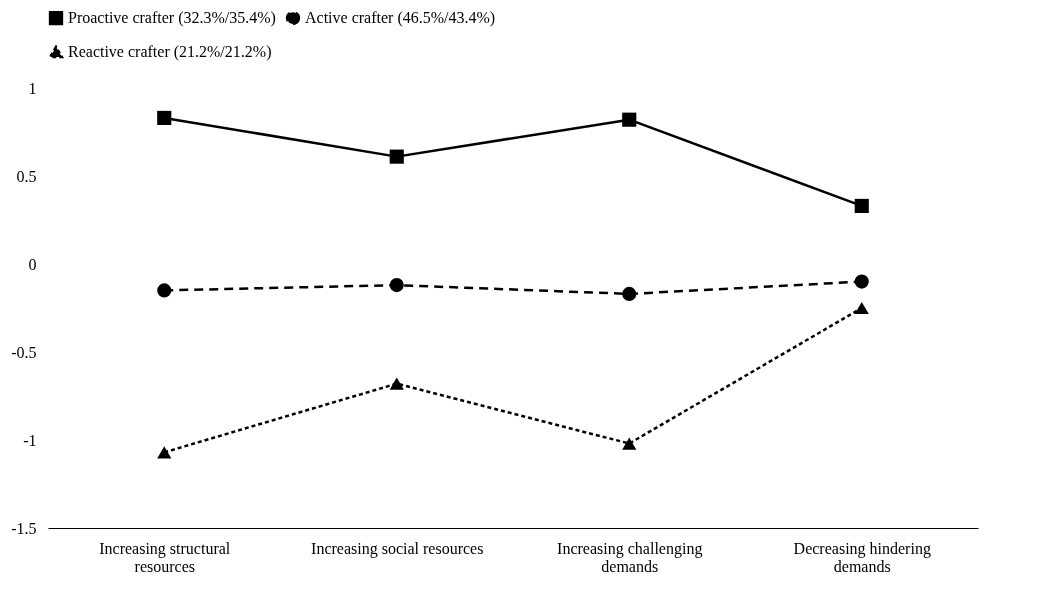  What do you see at coordinates (172, 18) in the screenshot?
I see `legend-label: Proactive crafter (32.3%/35.4%)` at bounding box center [172, 18].